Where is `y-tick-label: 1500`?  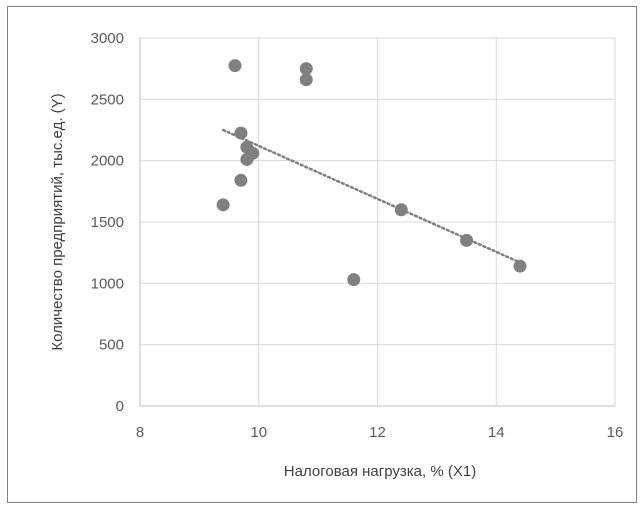 y-tick-label: 1500 is located at coordinates (107, 222).